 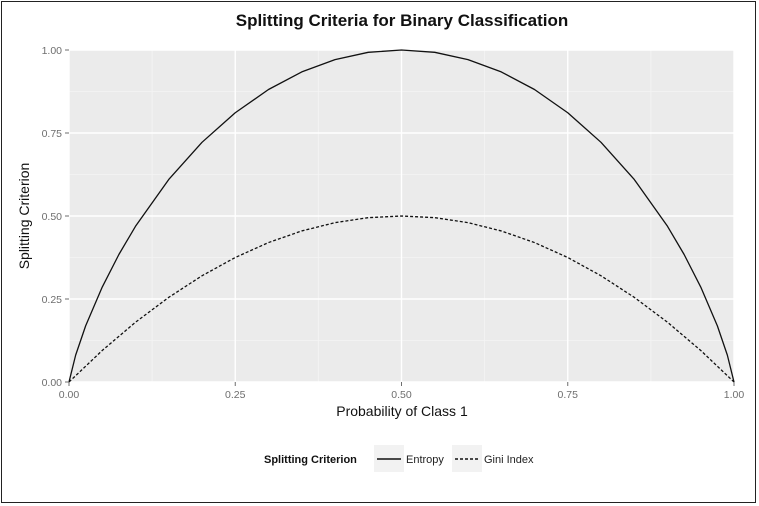 I want to click on y-tick-label: 0.75, so click(x=52, y=134).